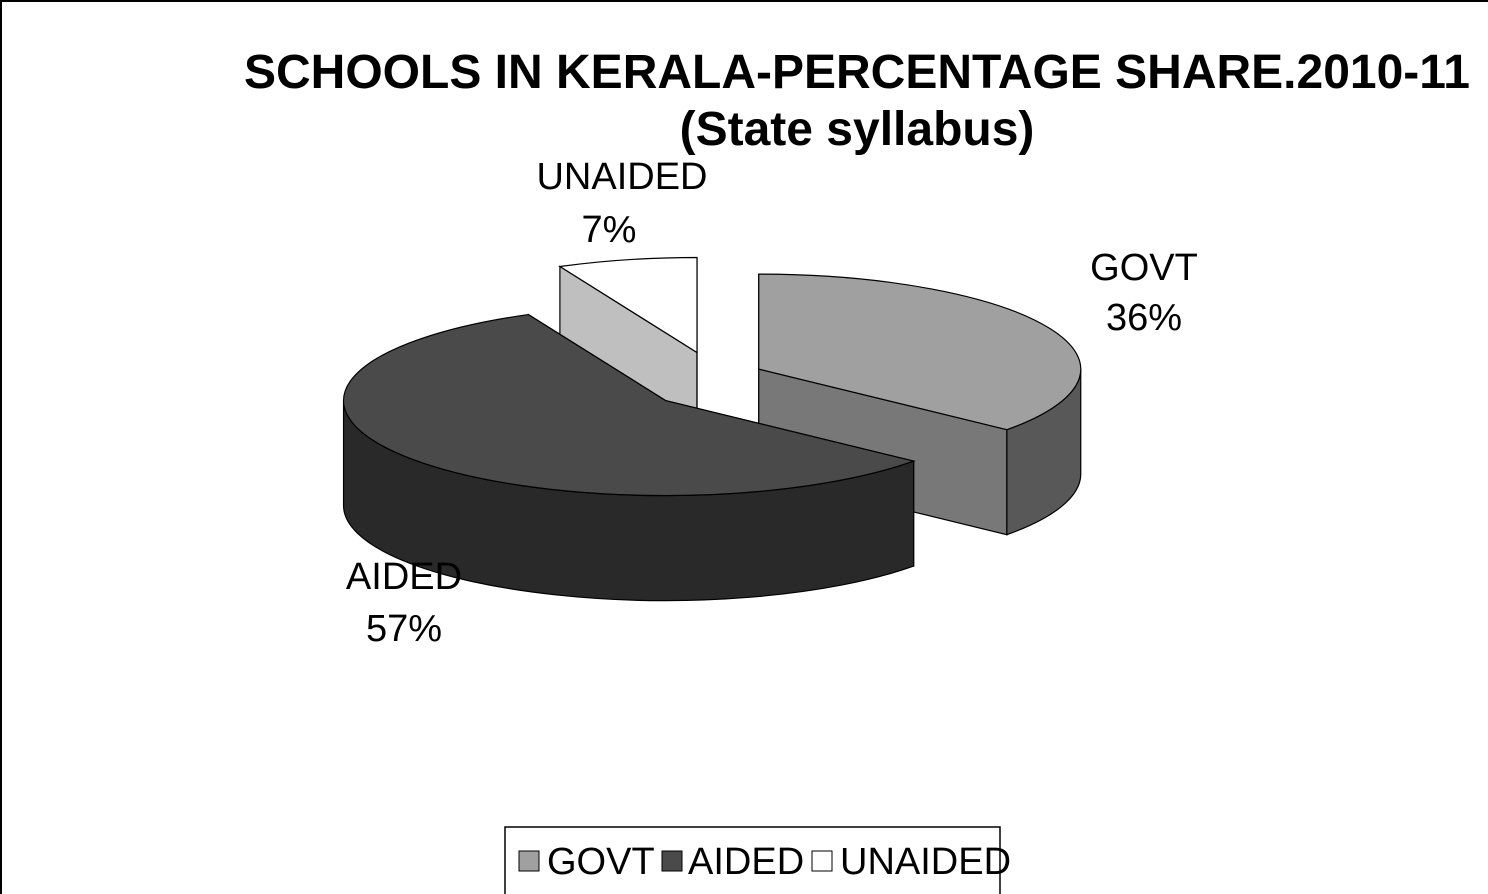  Describe the element at coordinates (404, 629) in the screenshot. I see `data-label-aided-value: 57%` at that location.